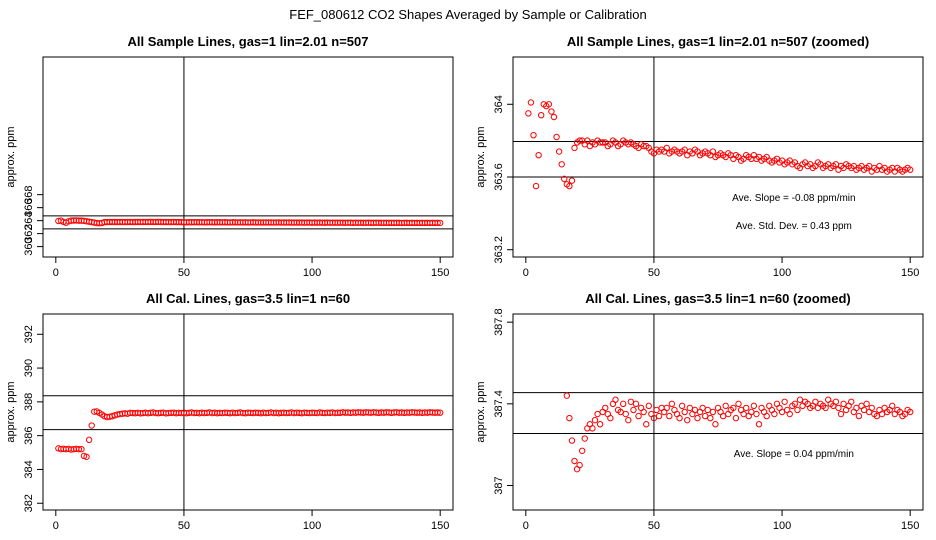 This screenshot has width=936, height=540. I want to click on y-tick-label: 387, so click(499, 485).